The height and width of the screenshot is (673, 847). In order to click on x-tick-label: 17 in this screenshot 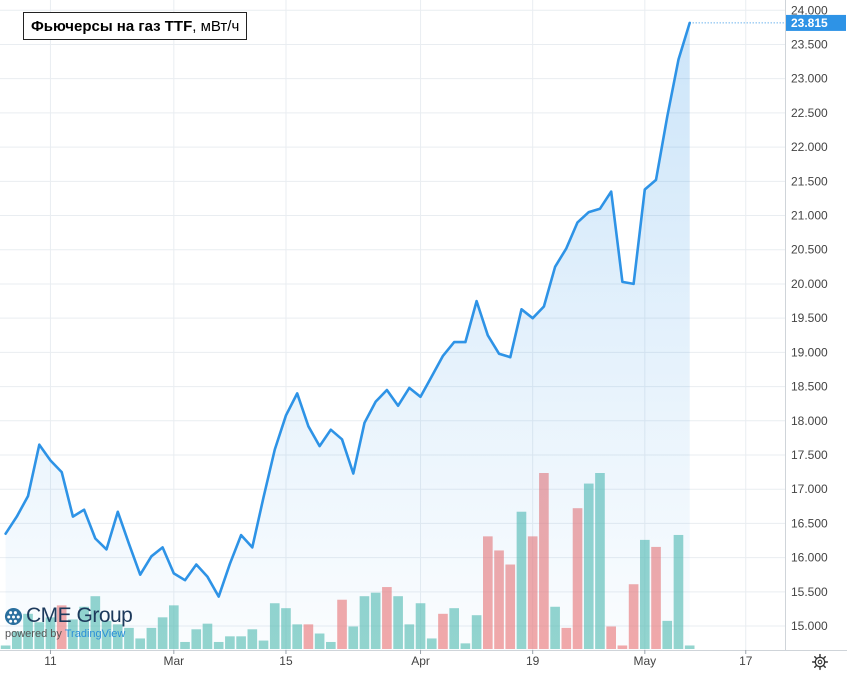, I will do `click(746, 661)`.